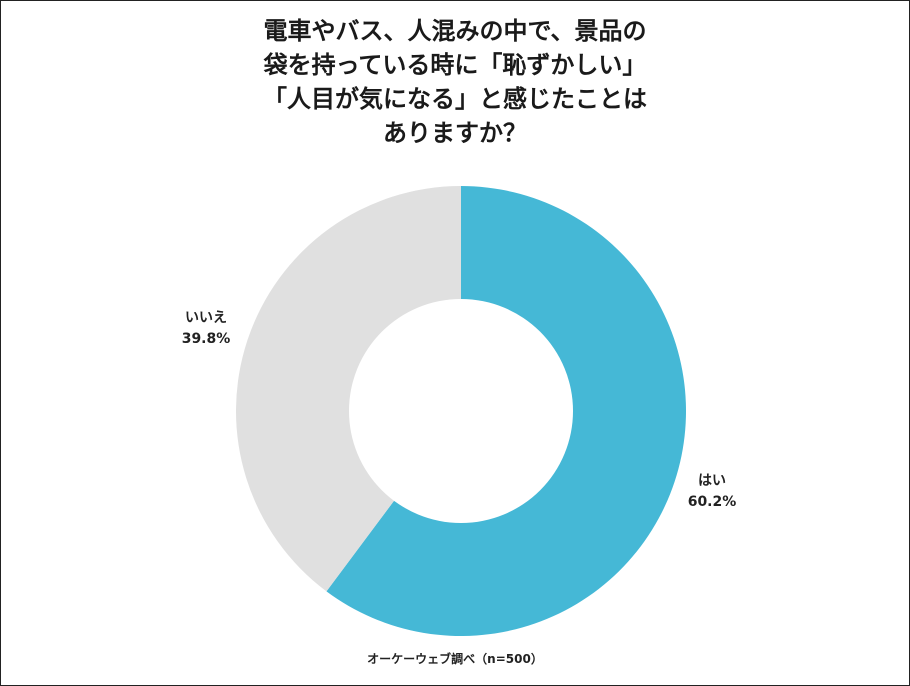 This screenshot has width=910, height=686. Describe the element at coordinates (348, 389) in the screenshot. I see `slice-no` at that location.